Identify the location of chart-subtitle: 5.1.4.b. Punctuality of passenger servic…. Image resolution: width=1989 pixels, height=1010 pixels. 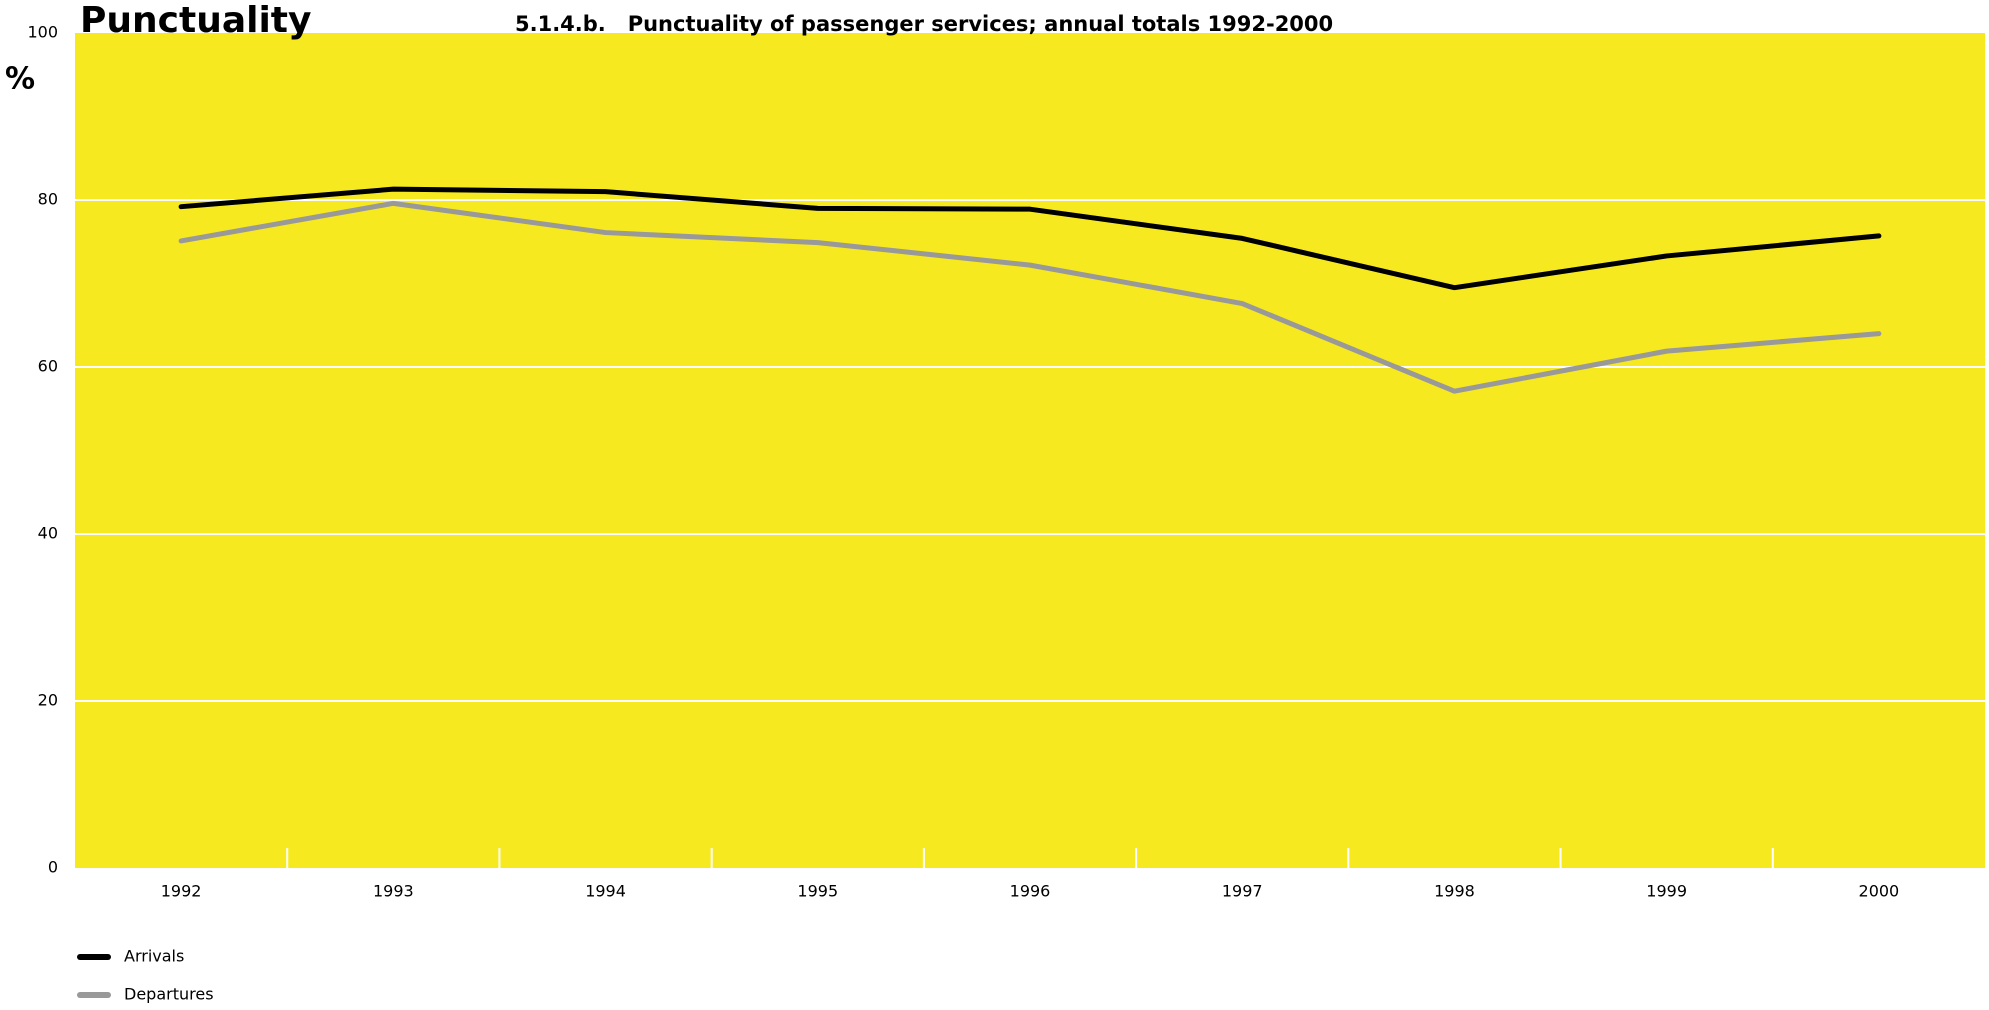
(924, 24).